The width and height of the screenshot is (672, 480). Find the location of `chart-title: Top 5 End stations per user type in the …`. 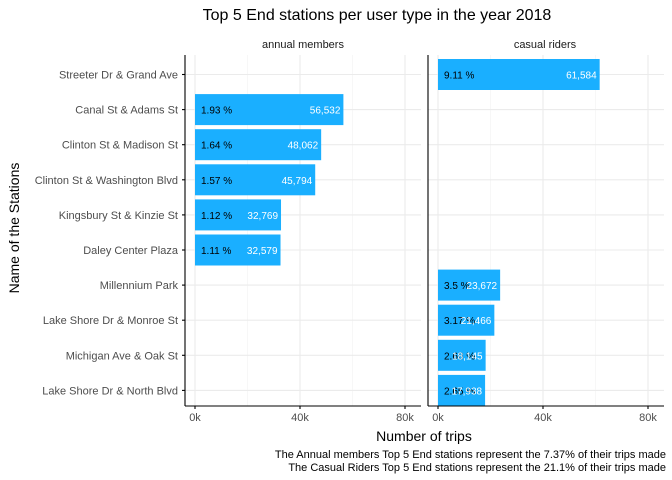

chart-title: Top 5 End stations per user type in the … is located at coordinates (377, 15).